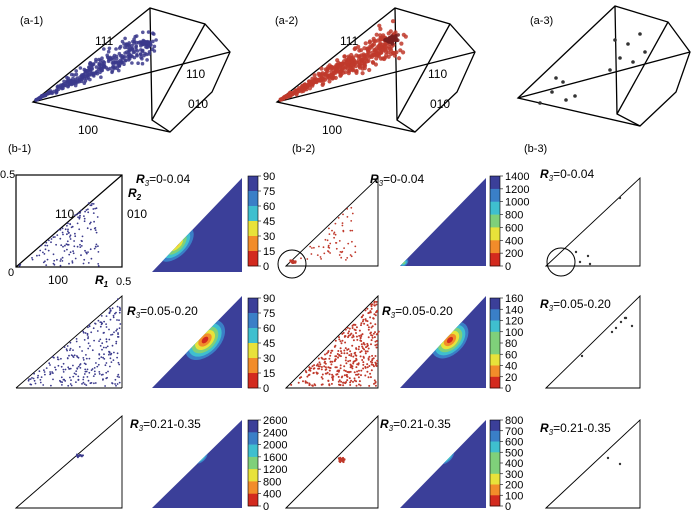 The width and height of the screenshot is (700, 514). What do you see at coordinates (415, 425) in the screenshot?
I see `r3-label-b2-row3: R3=0.21-0.35` at bounding box center [415, 425].